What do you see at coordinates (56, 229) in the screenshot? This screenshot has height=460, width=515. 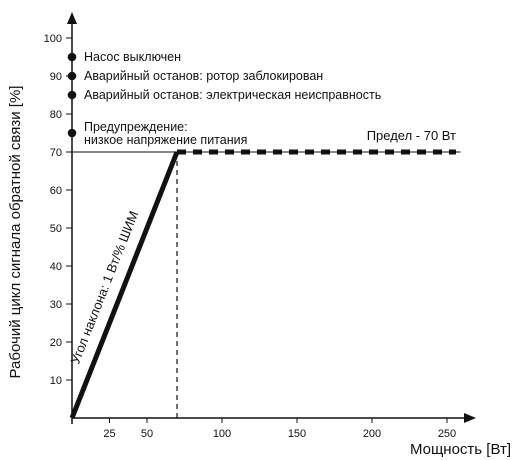 I see `y-tick-label: 50` at bounding box center [56, 229].